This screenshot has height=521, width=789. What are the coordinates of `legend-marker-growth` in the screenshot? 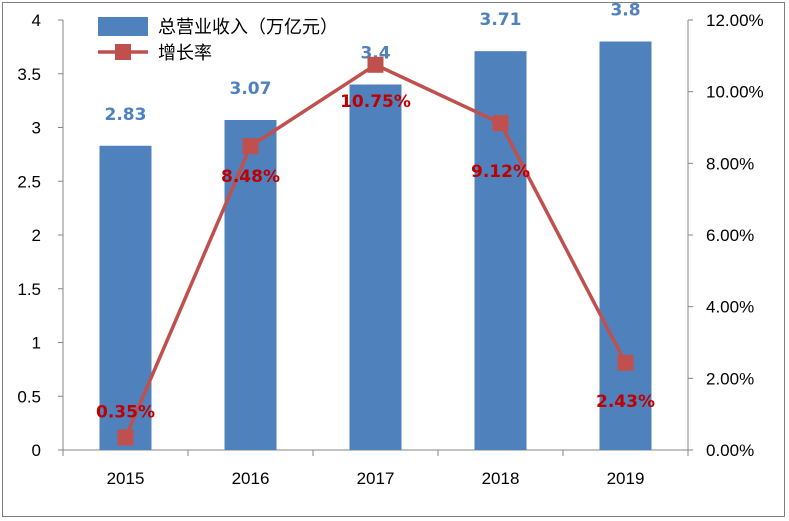 It's located at (123, 52).